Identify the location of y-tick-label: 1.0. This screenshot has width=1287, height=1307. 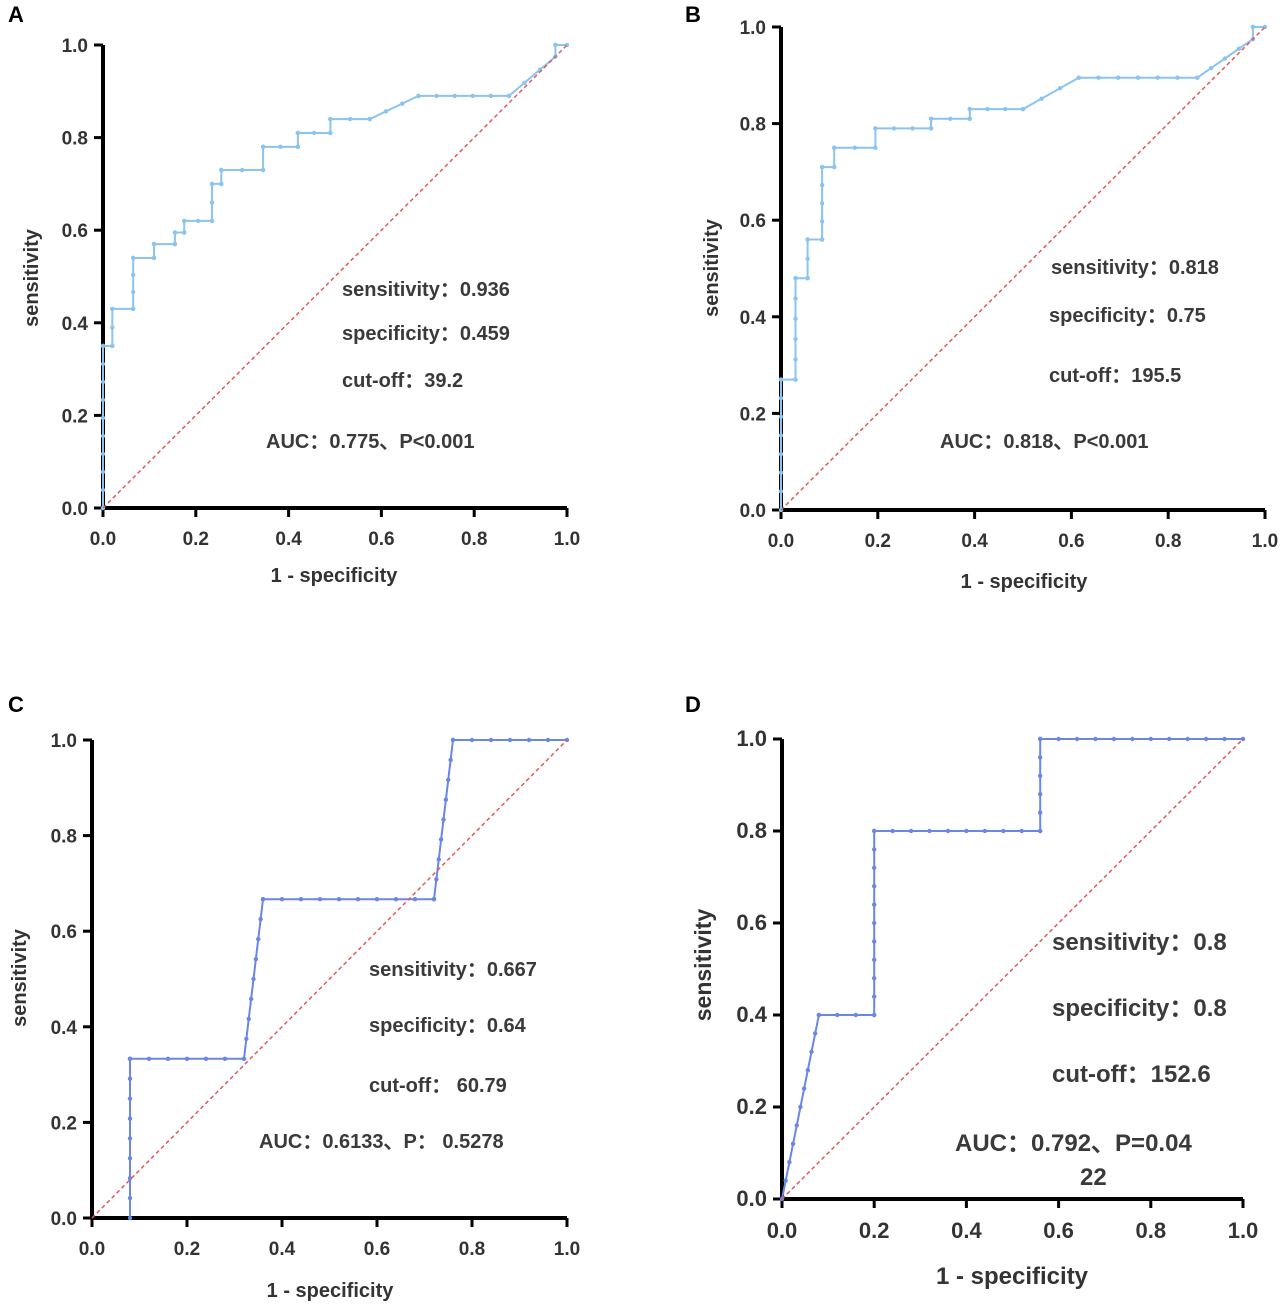
(75, 46).